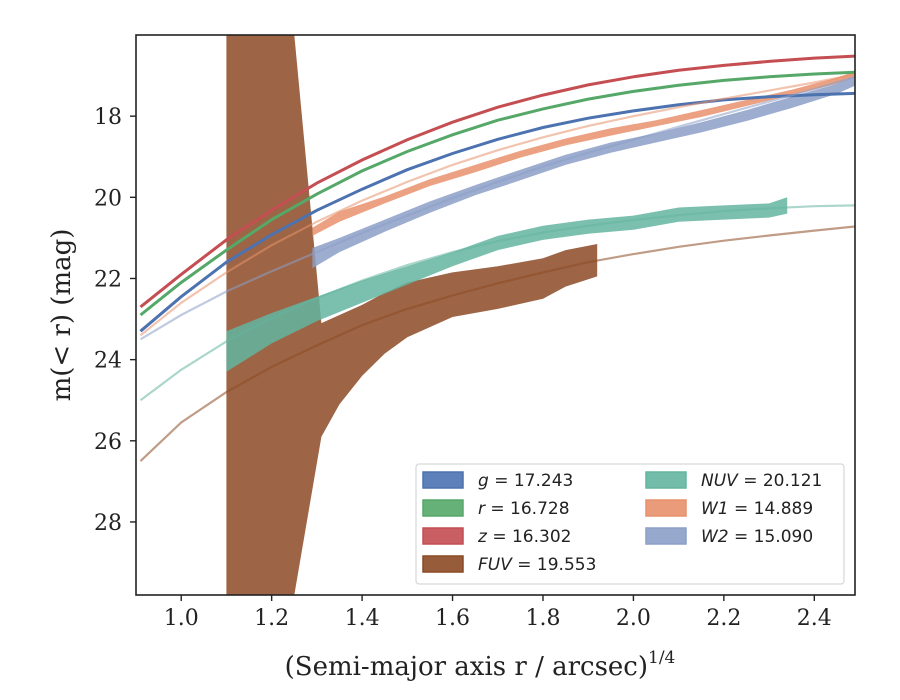  I want to click on legend-swatch-z, so click(443, 536).